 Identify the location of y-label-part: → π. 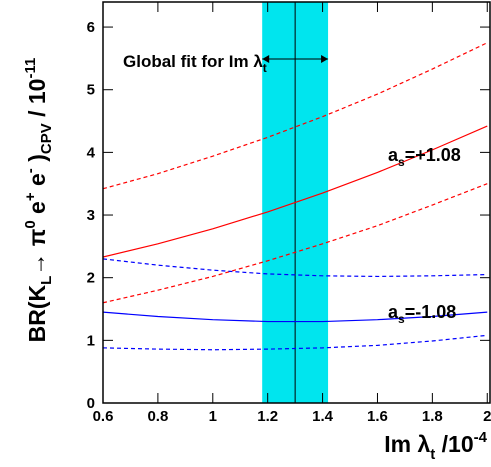
(37, 252).